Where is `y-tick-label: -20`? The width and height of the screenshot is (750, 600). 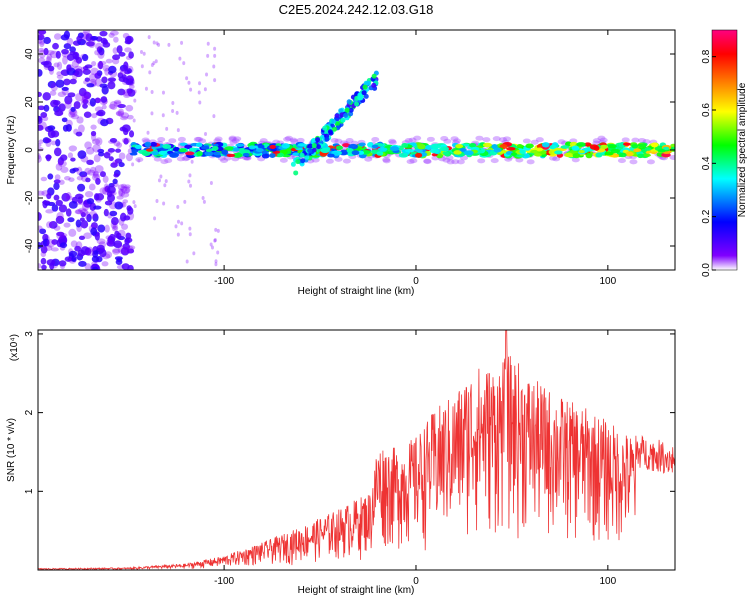 y-tick-label: -20 is located at coordinates (29, 197).